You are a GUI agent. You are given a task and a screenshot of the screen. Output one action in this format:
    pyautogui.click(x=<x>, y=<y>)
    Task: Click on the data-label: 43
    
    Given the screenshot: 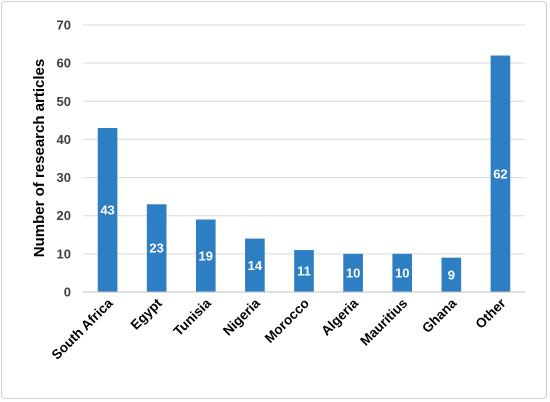 What is the action you would take?
    pyautogui.click(x=107, y=209)
    